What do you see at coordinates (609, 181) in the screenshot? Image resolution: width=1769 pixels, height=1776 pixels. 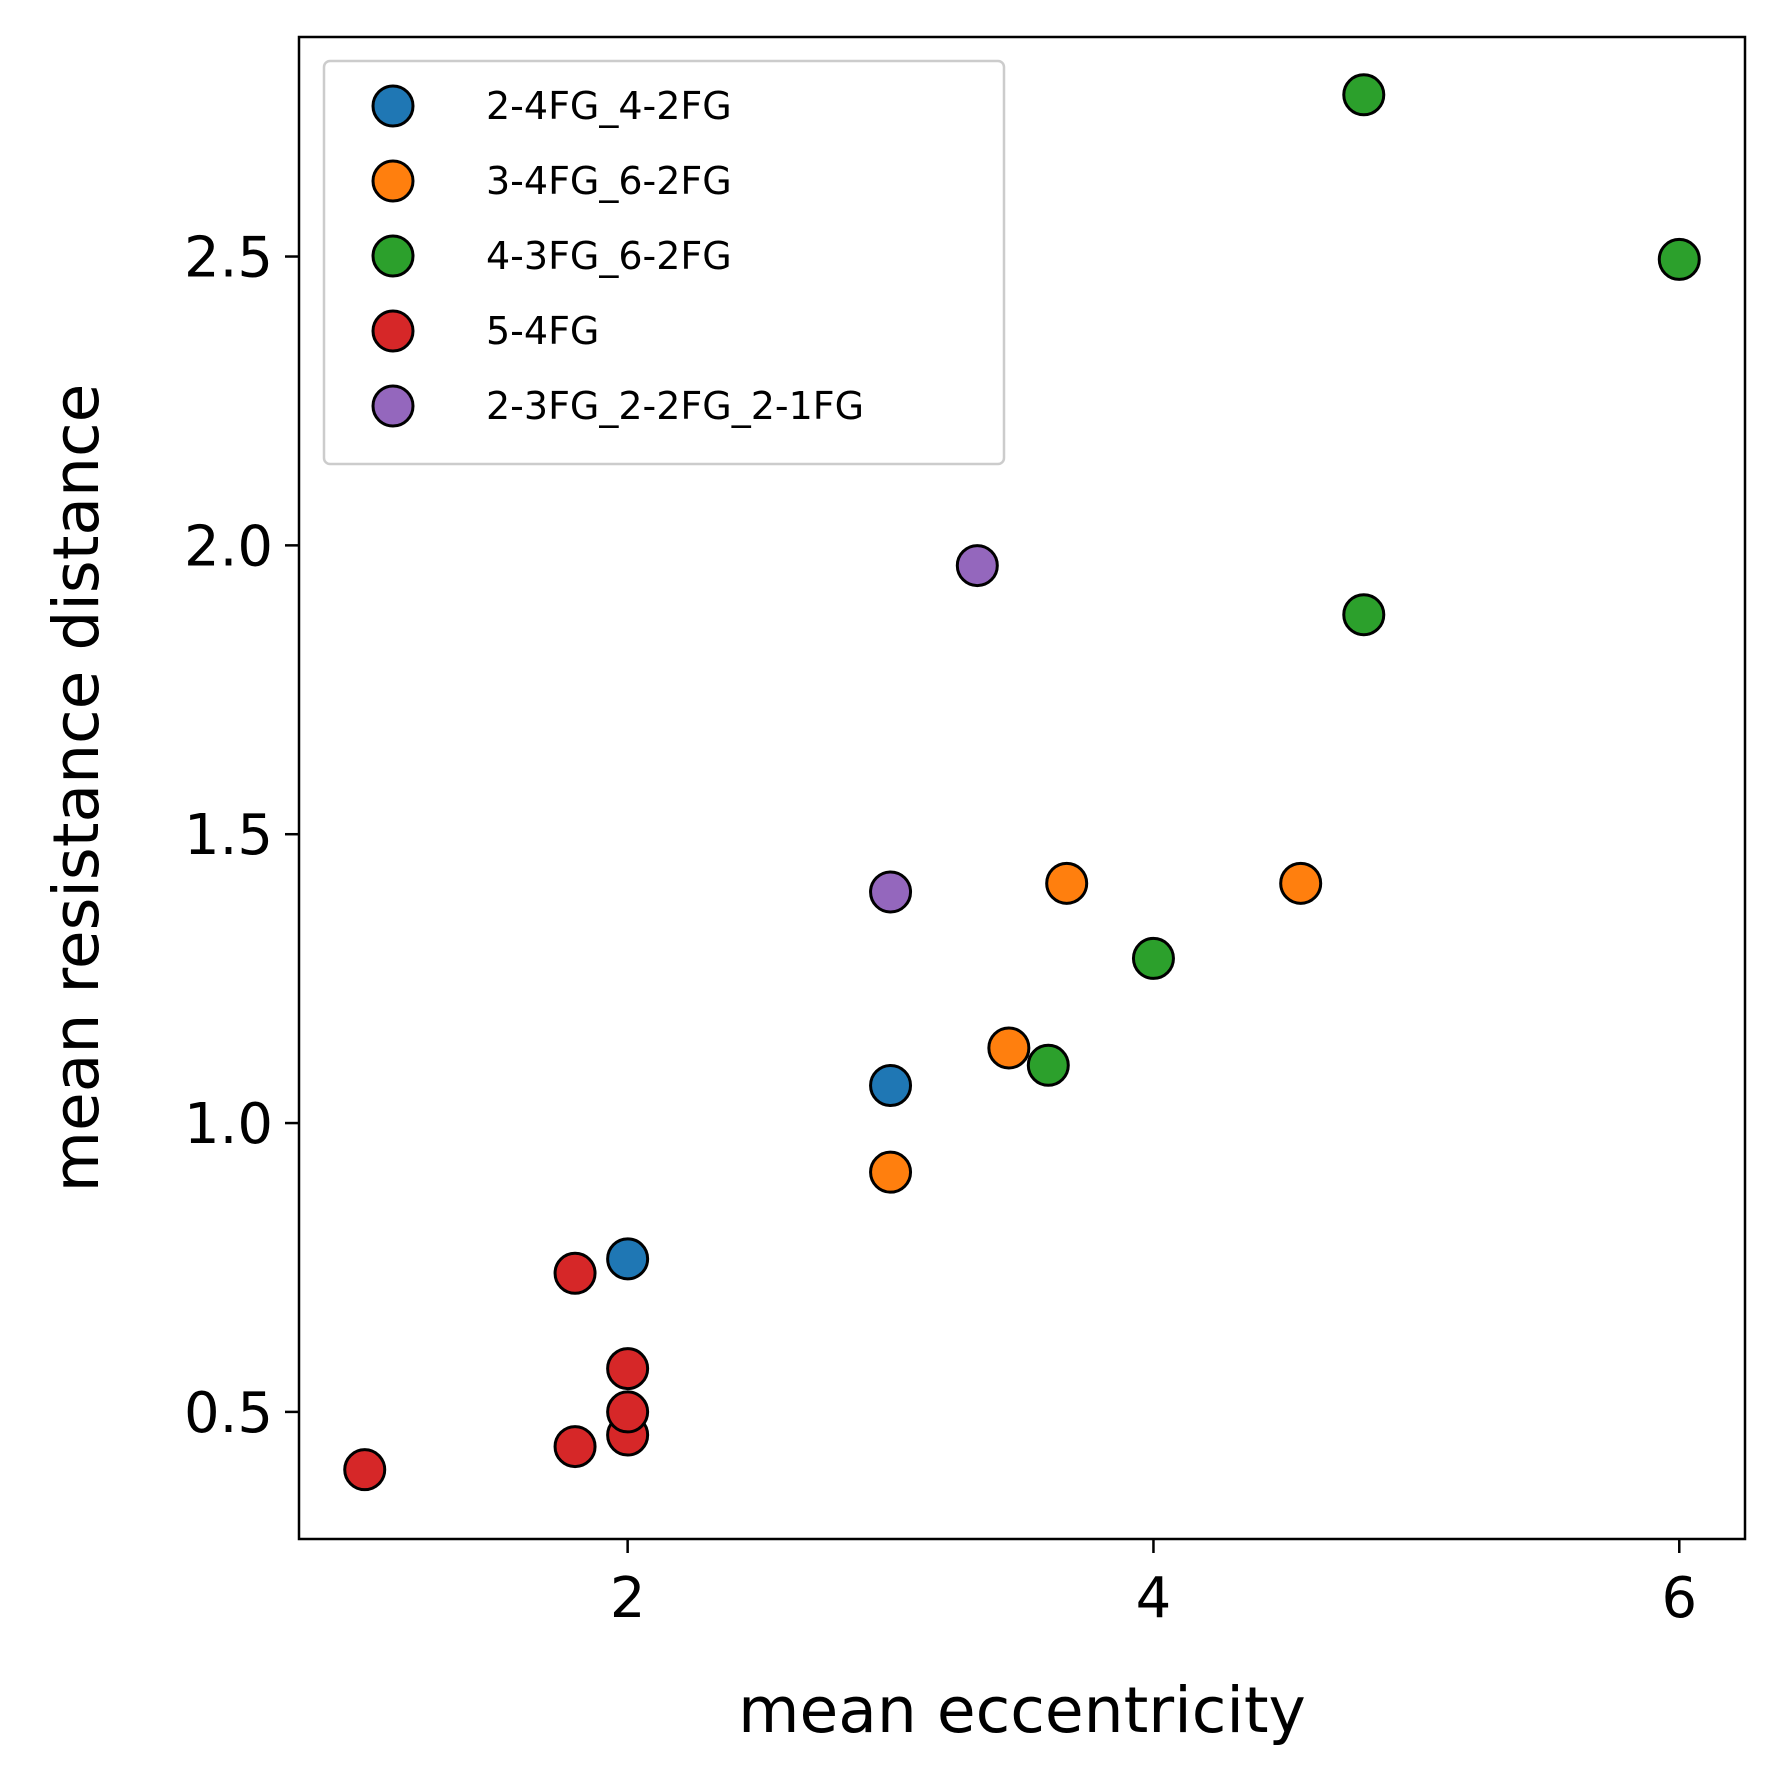 I see `legend-label: 3-4FG_6-2FG` at bounding box center [609, 181].